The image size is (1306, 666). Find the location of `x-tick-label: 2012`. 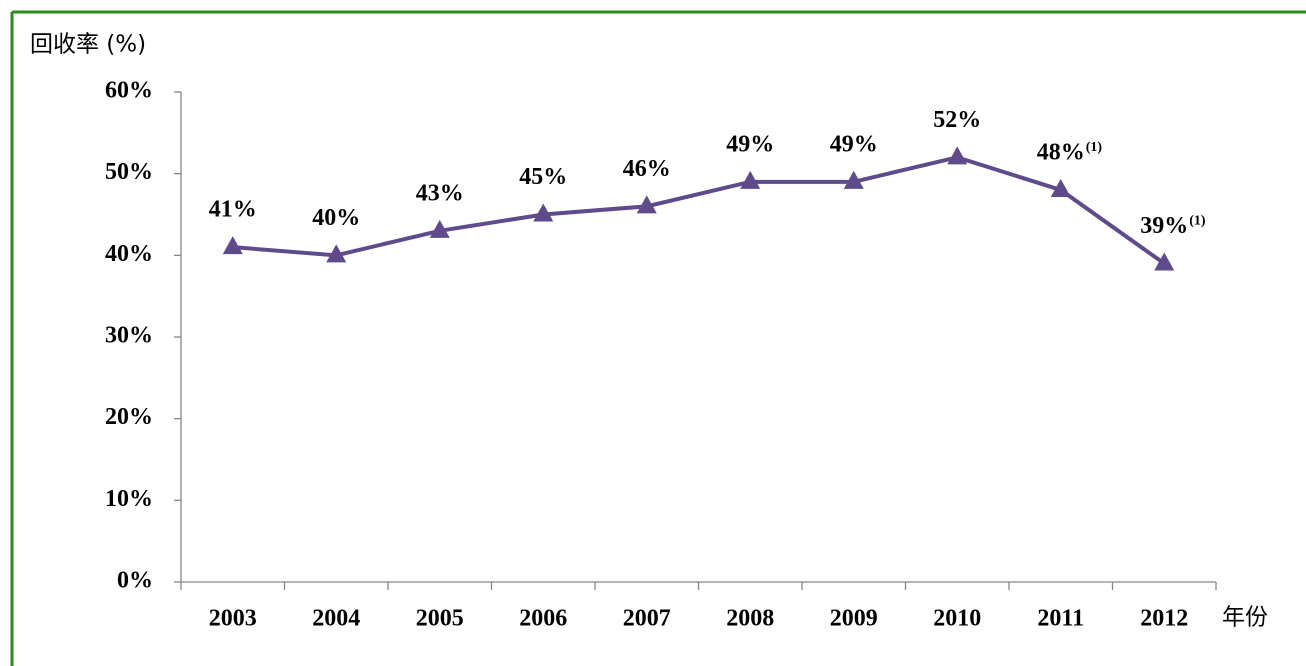

x-tick-label: 2012 is located at coordinates (1164, 619).